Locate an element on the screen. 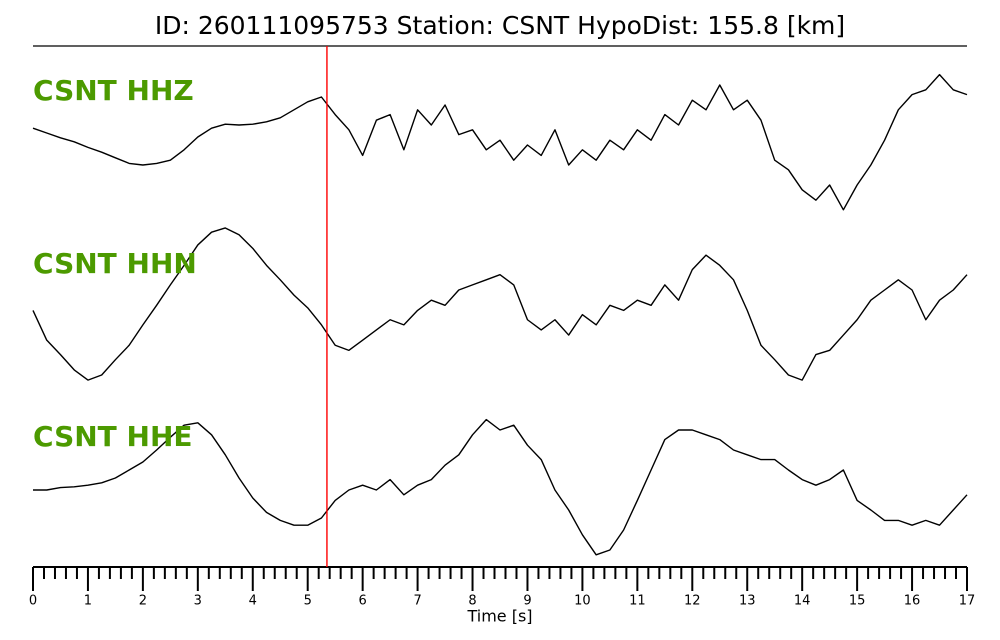  x-tick-label: 4 is located at coordinates (253, 601).